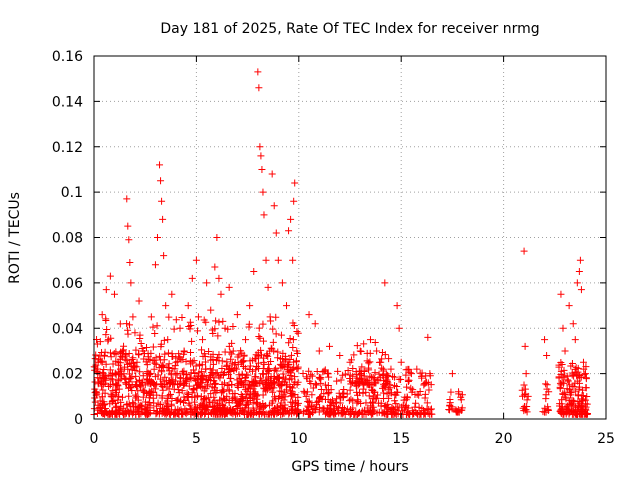  Describe the element at coordinates (94, 439) in the screenshot. I see `x-tick-label: 0` at that location.